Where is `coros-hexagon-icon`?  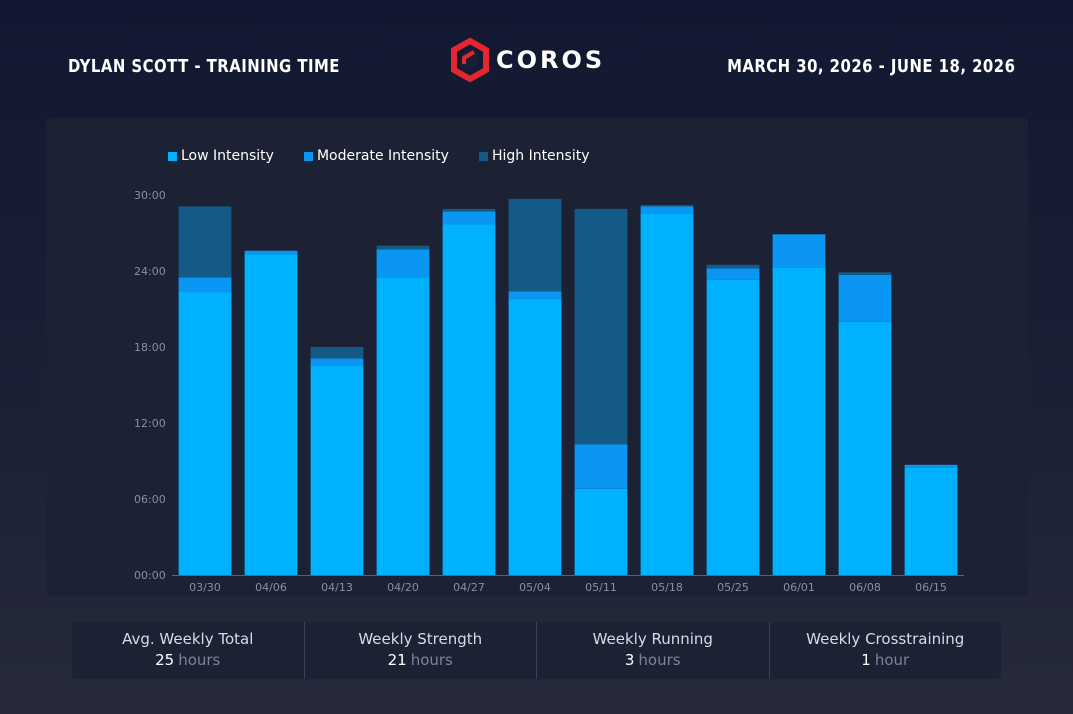
coros-hexagon-icon is located at coordinates (470, 60).